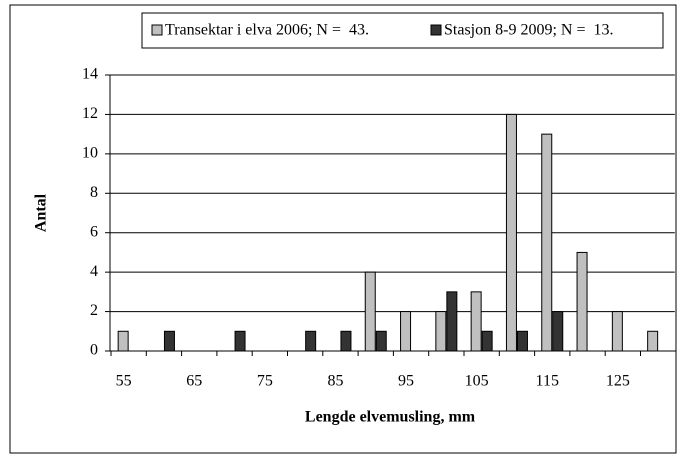 This screenshot has width=684, height=457. What do you see at coordinates (390, 417) in the screenshot?
I see `x-axis-title: Lengde elvemusling, mm` at bounding box center [390, 417].